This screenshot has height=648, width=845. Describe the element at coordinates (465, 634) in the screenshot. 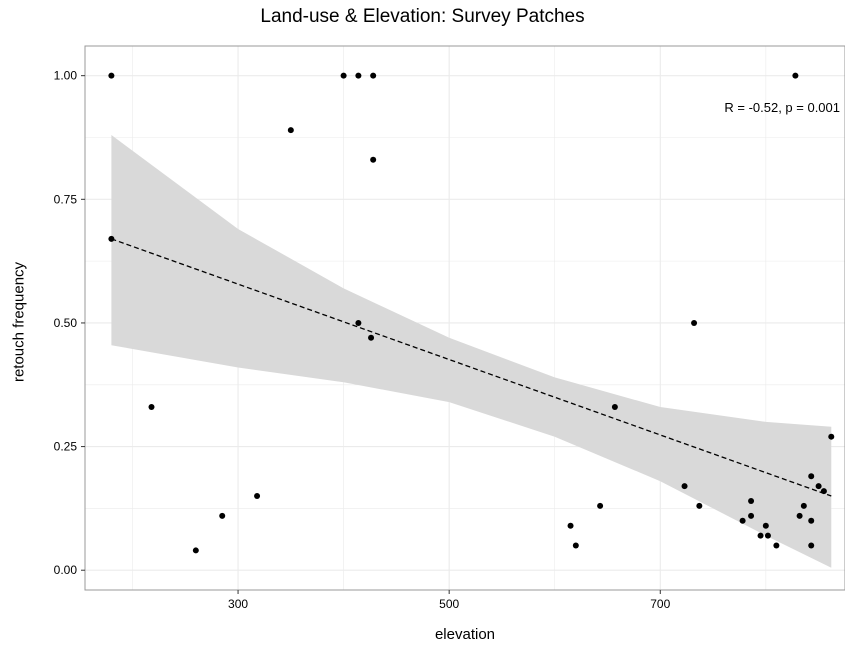

I see `x-axis-label: elevation` at that location.